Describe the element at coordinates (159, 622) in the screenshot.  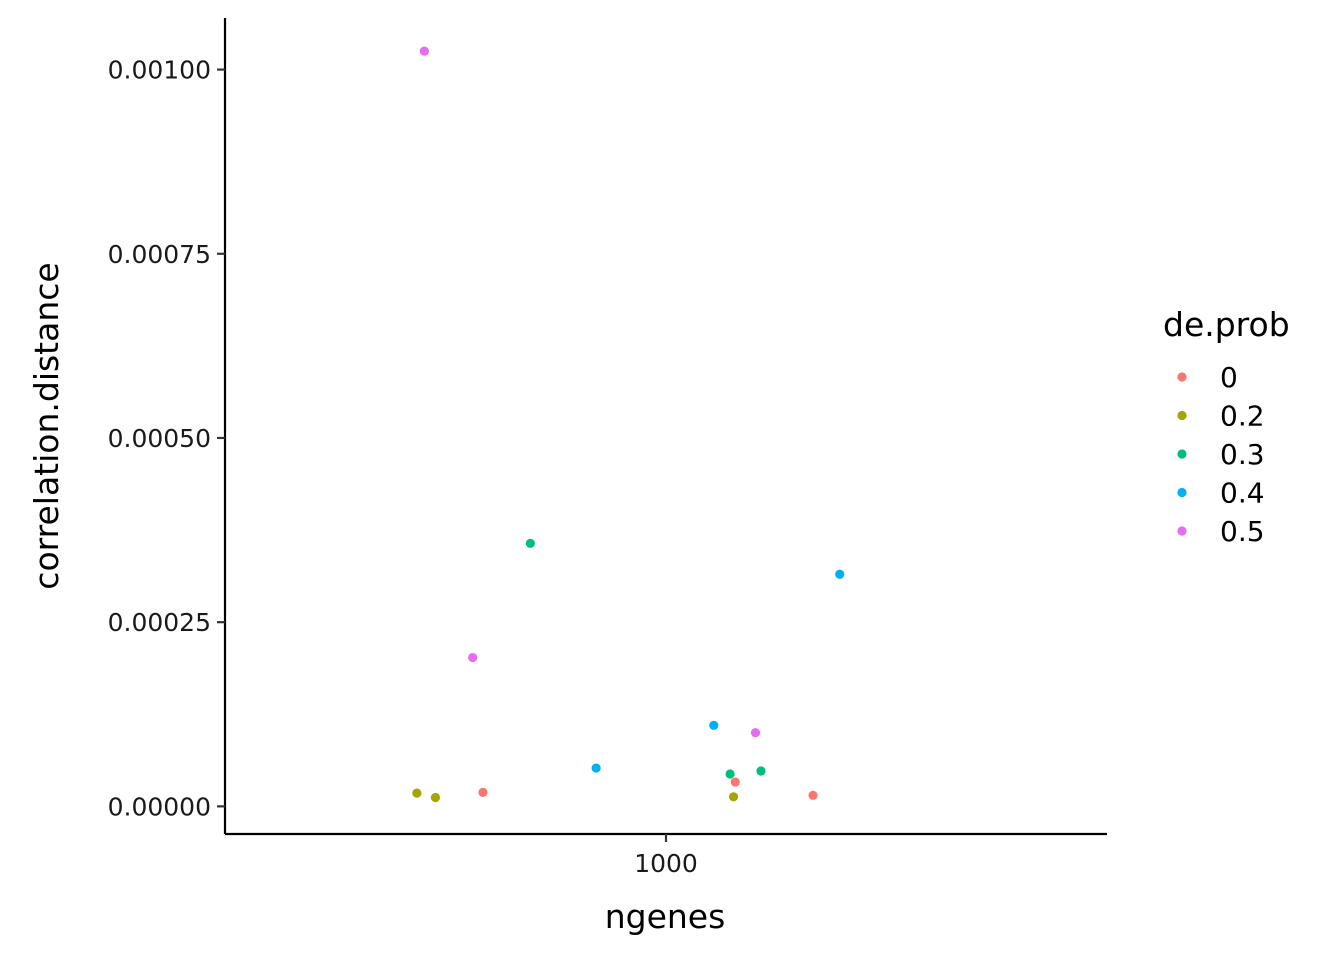
I see `y-tick-label: 0.00025` at that location.